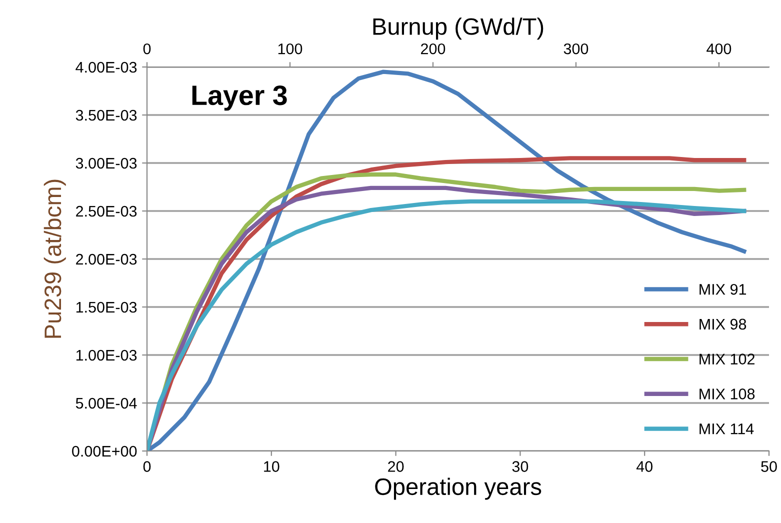 This screenshot has height=523, width=781. Describe the element at coordinates (576, 48) in the screenshot. I see `x2-tick-label: 300` at that location.